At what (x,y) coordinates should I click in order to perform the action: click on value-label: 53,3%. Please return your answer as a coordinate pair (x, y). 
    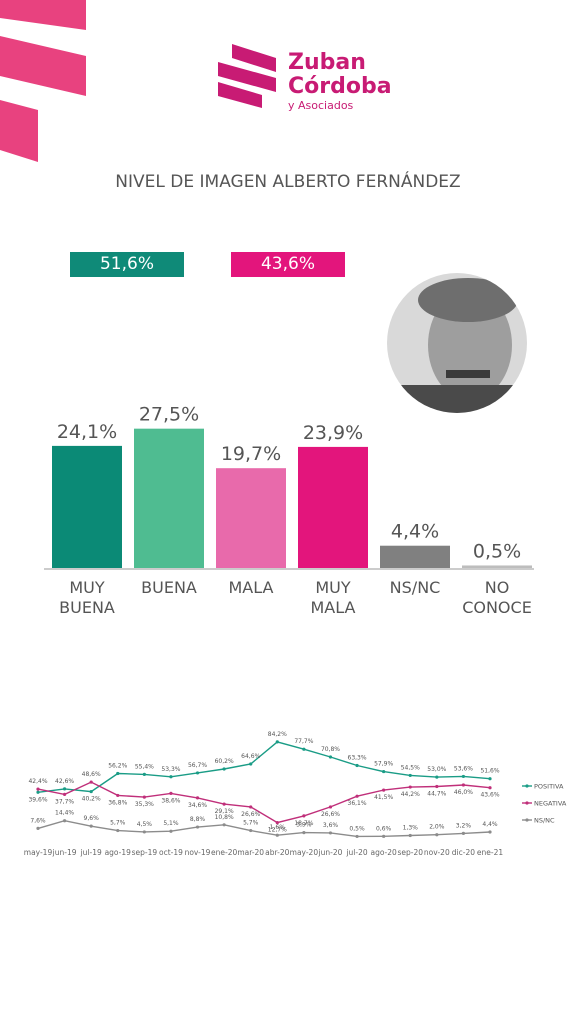
    Looking at the image, I should click on (170, 769).